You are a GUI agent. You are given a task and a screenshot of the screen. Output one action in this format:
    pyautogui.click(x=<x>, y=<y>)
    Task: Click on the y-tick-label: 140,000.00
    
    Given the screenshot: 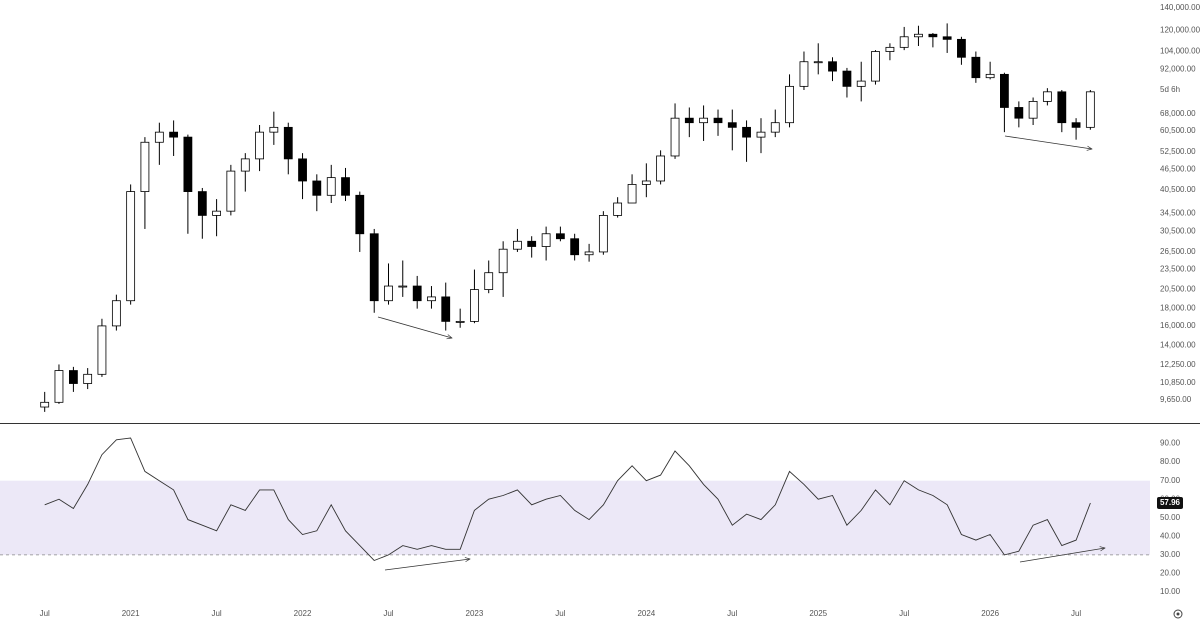 What is the action you would take?
    pyautogui.click(x=1180, y=7)
    